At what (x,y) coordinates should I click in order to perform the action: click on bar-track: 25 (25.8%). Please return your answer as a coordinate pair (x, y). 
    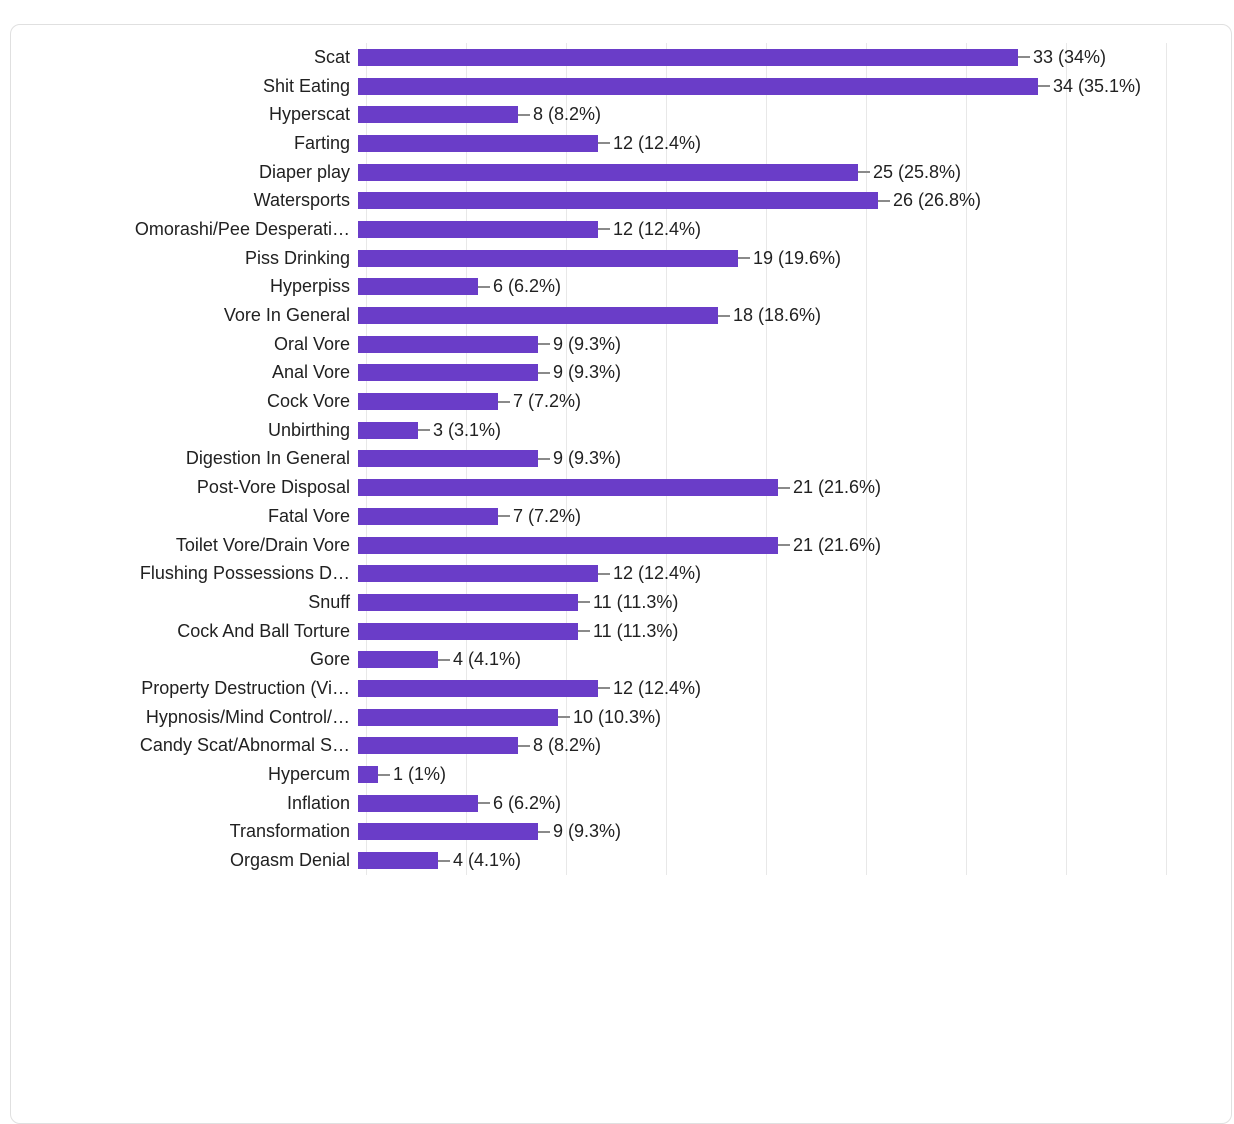
    Looking at the image, I should click on (794, 172).